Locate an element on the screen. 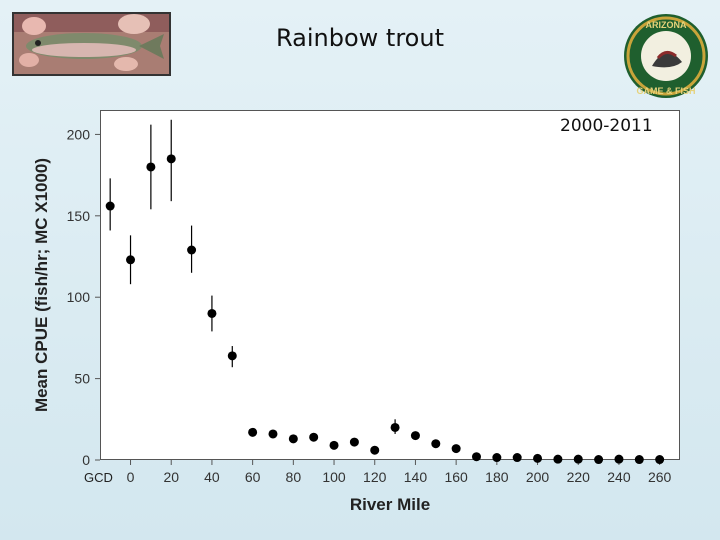 This screenshot has width=720, height=540. x-tick-label: 120 is located at coordinates (375, 477).